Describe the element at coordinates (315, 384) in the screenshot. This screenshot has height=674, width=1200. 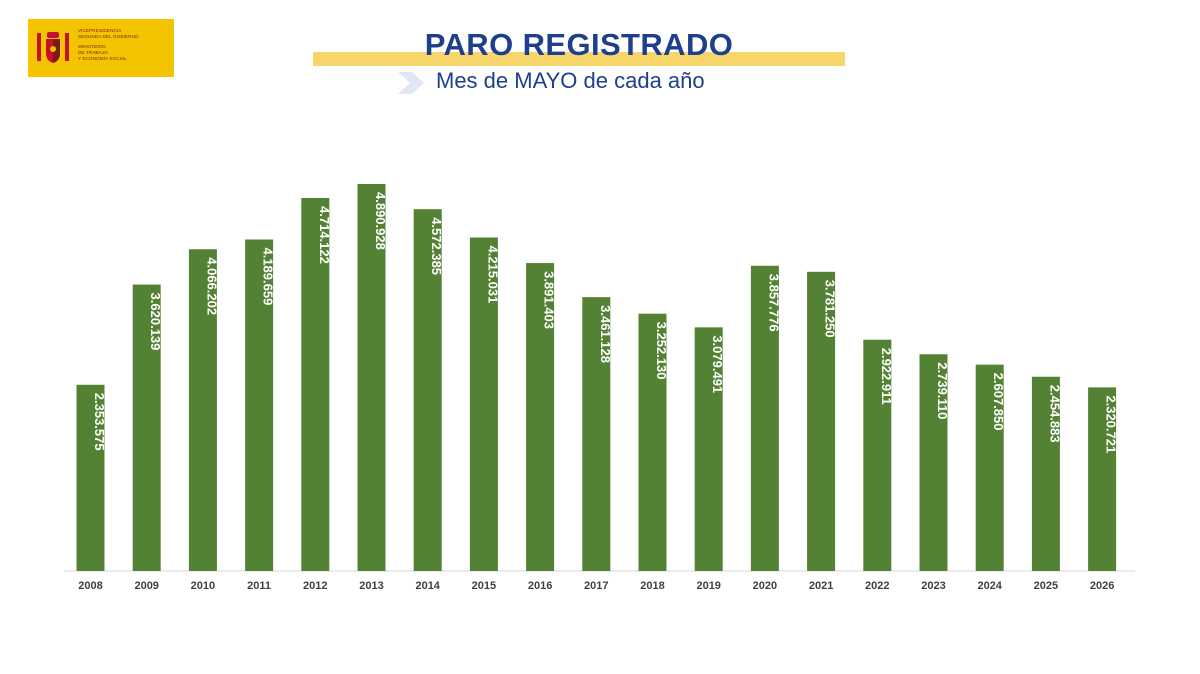
I see `bar-2012` at that location.